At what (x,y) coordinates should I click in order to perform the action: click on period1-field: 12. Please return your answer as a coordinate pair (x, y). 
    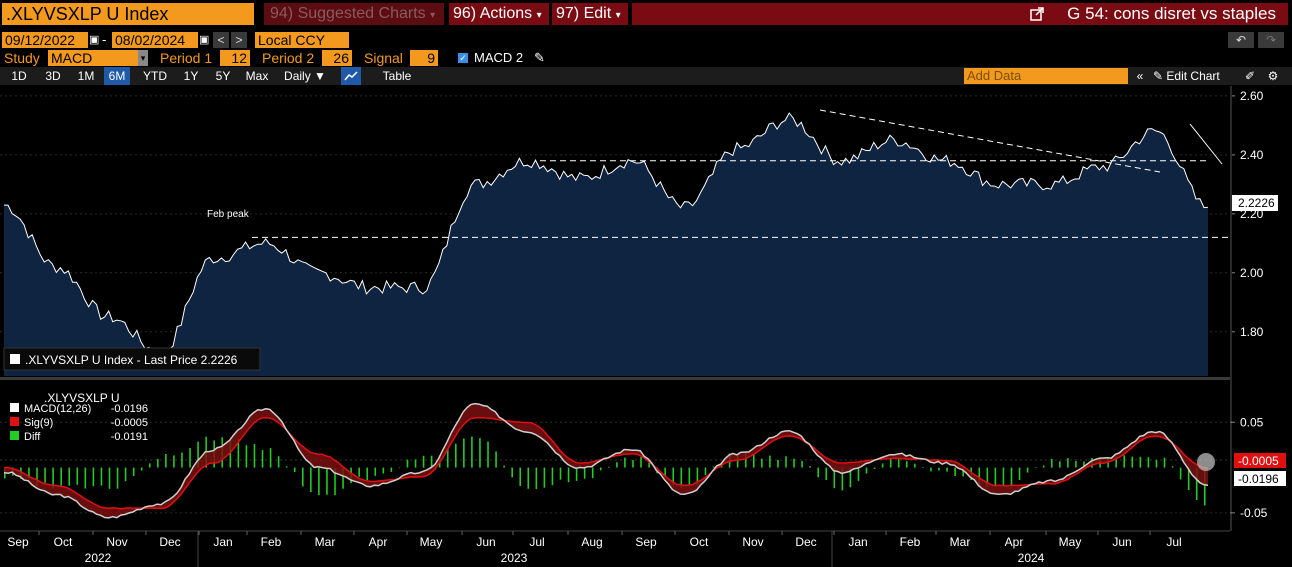
    Looking at the image, I should click on (235, 58).